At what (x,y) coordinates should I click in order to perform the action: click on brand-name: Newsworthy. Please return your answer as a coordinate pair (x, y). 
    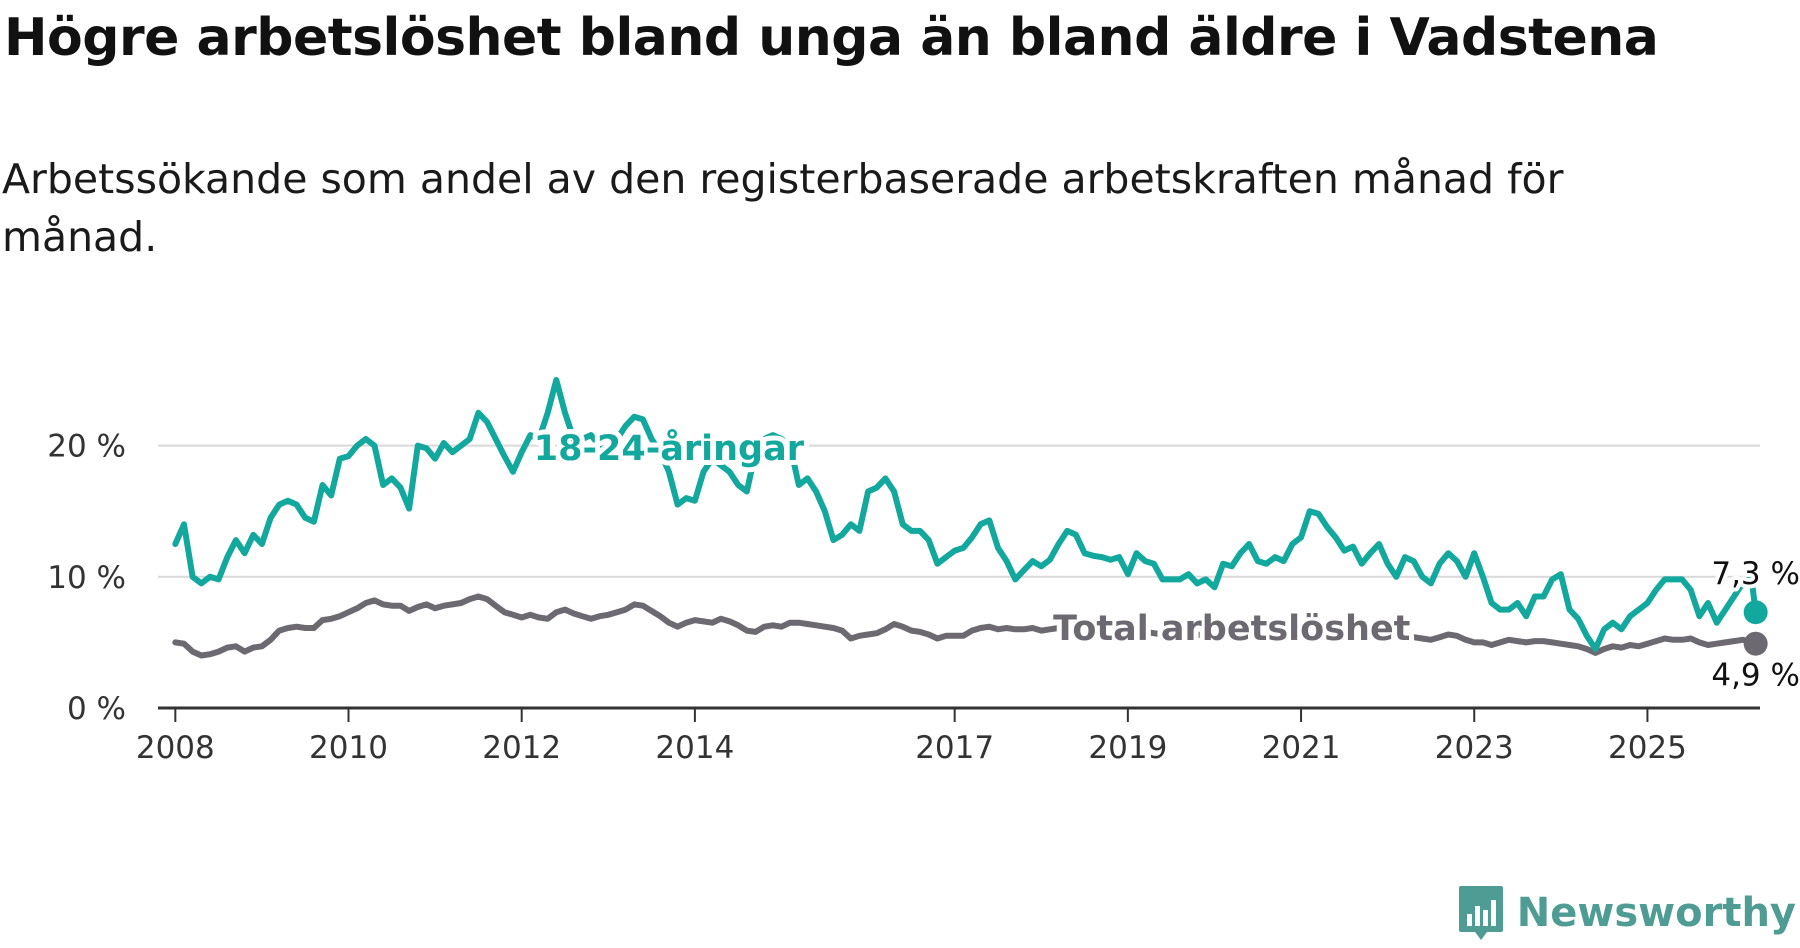
    Looking at the image, I should click on (1656, 913).